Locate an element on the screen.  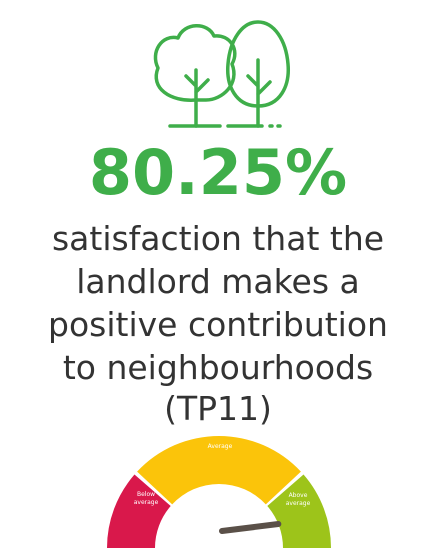
gauge-label: Below is located at coordinates (146, 494).